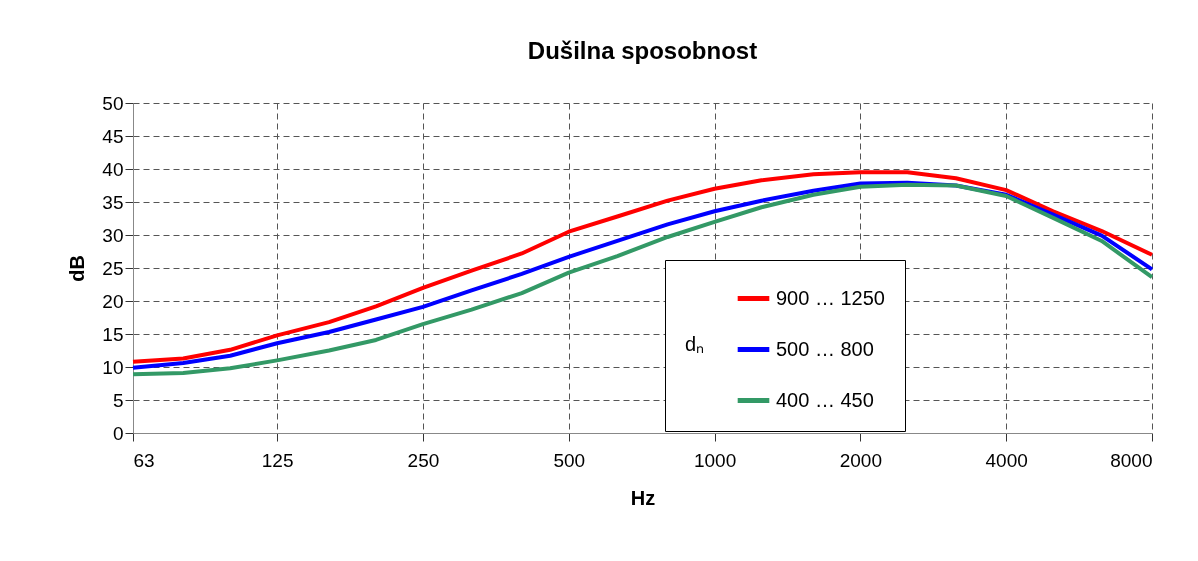 The width and height of the screenshot is (1198, 561). I want to click on y-tick-label: 45, so click(113, 136).